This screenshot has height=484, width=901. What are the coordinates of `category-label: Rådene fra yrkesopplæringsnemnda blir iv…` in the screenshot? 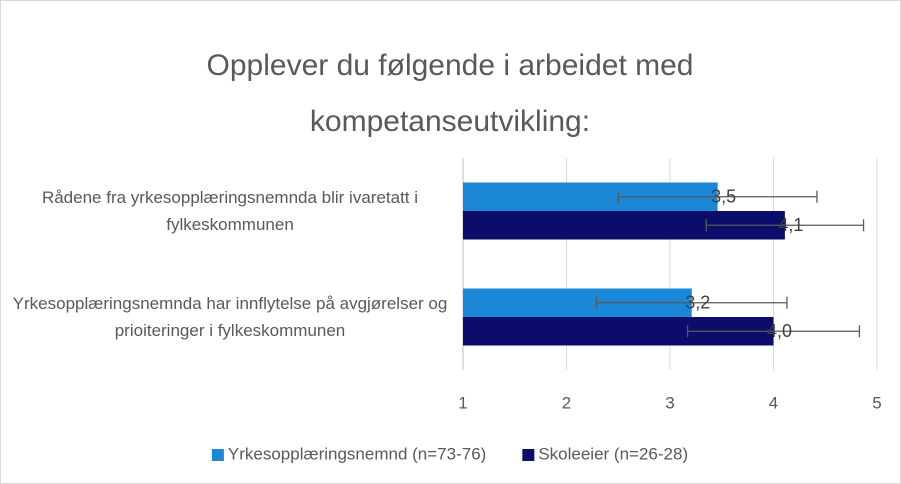 It's located at (230, 211).